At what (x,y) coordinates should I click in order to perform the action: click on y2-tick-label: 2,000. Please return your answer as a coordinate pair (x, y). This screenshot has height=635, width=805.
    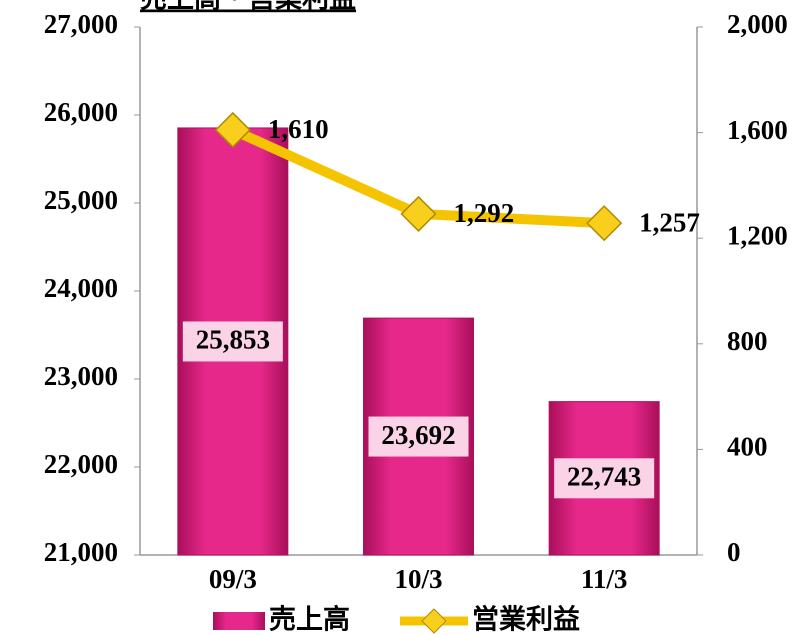
    Looking at the image, I should click on (757, 24).